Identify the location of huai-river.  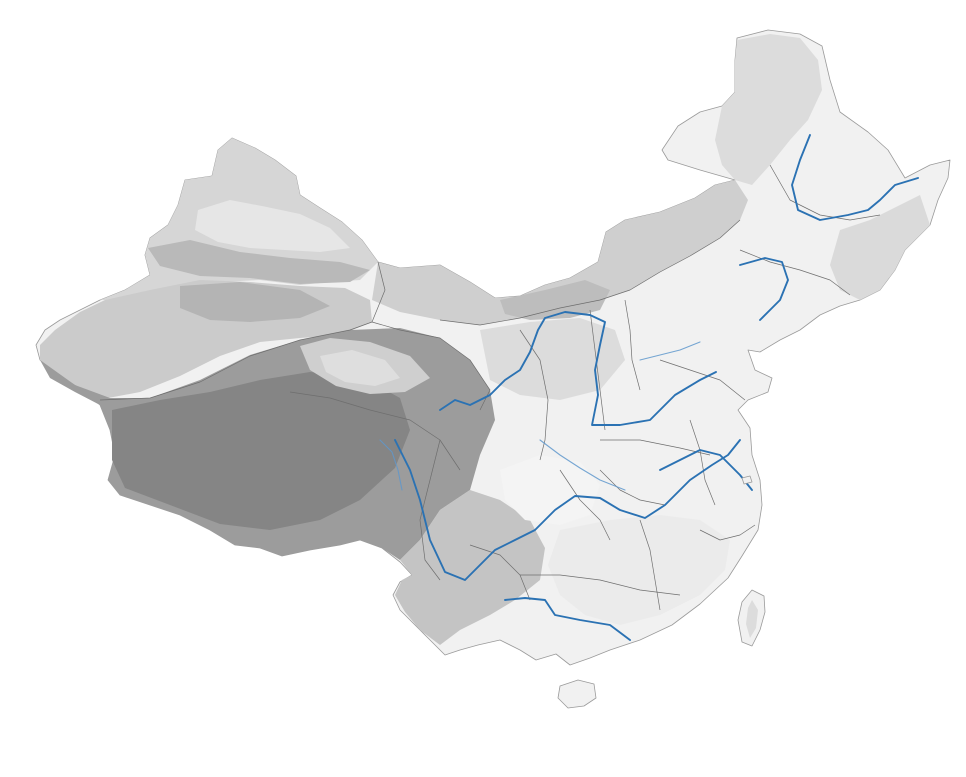
(706, 470).